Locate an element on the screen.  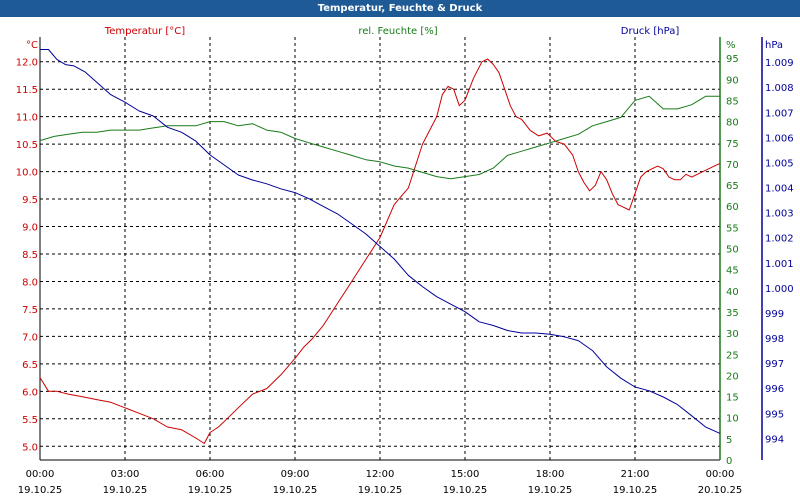
temperature-axis-title: Temperatur [°C] is located at coordinates (144, 31).